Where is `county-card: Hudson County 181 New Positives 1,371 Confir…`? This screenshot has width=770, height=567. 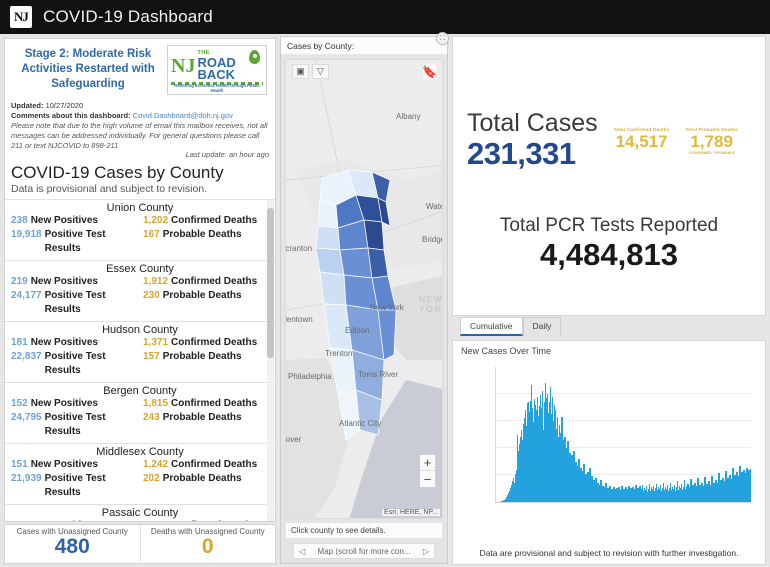
county-card: Hudson County 181 New Positives 1,371 Confir… is located at coordinates (140, 352).